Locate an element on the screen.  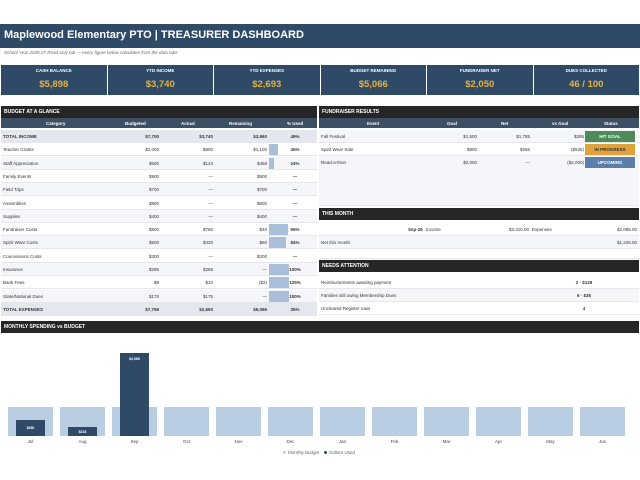
col-pct-used: % Used is located at coordinates (295, 123).